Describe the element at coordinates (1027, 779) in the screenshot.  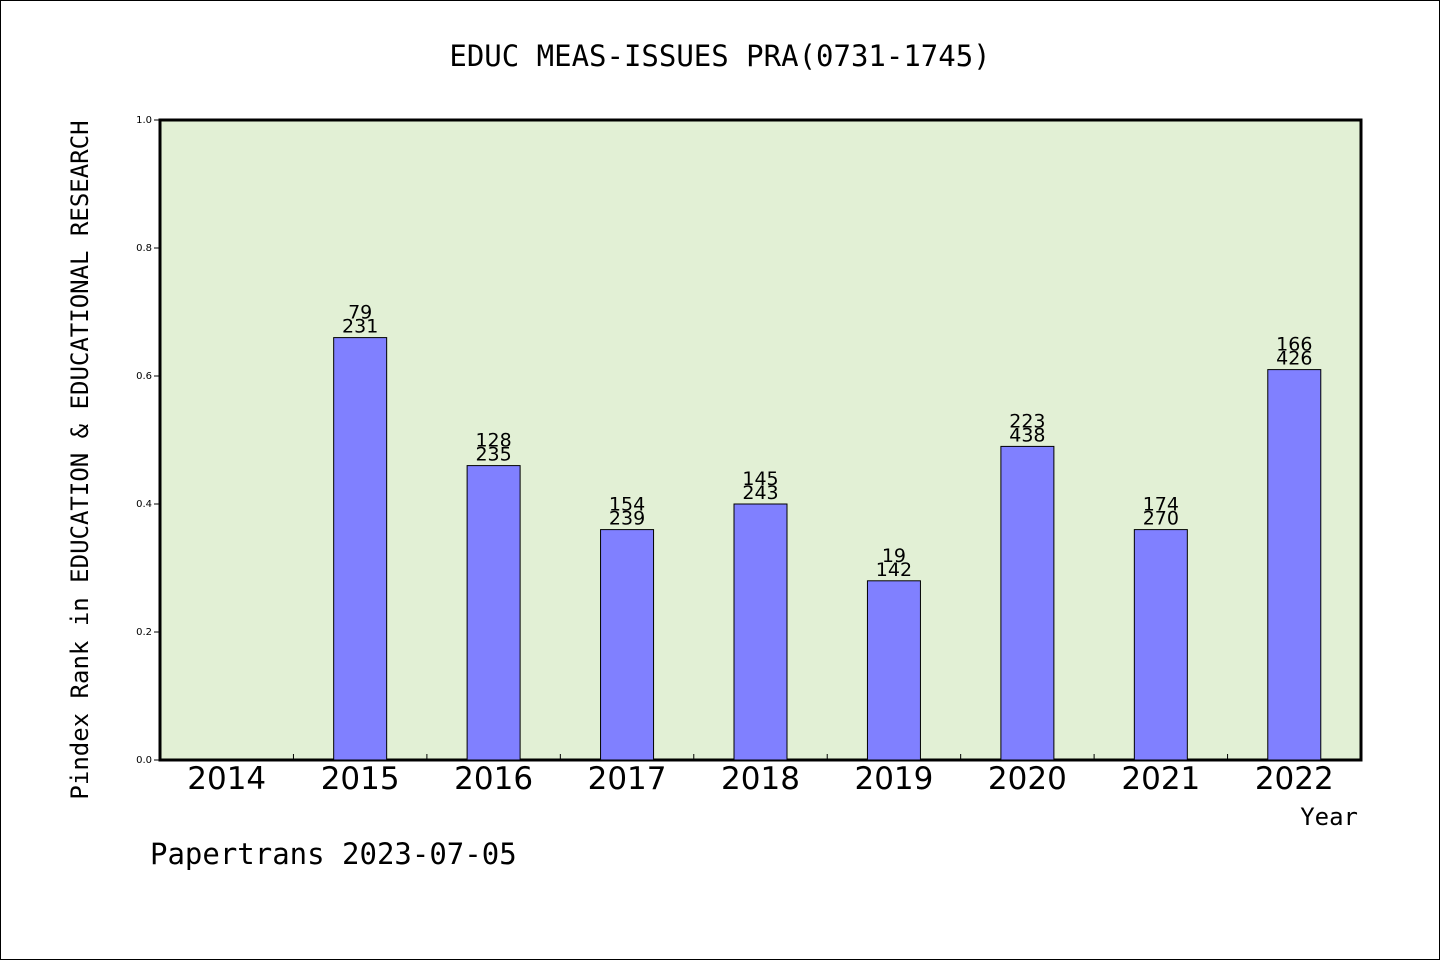
I see `x-tick-label: 2020` at that location.